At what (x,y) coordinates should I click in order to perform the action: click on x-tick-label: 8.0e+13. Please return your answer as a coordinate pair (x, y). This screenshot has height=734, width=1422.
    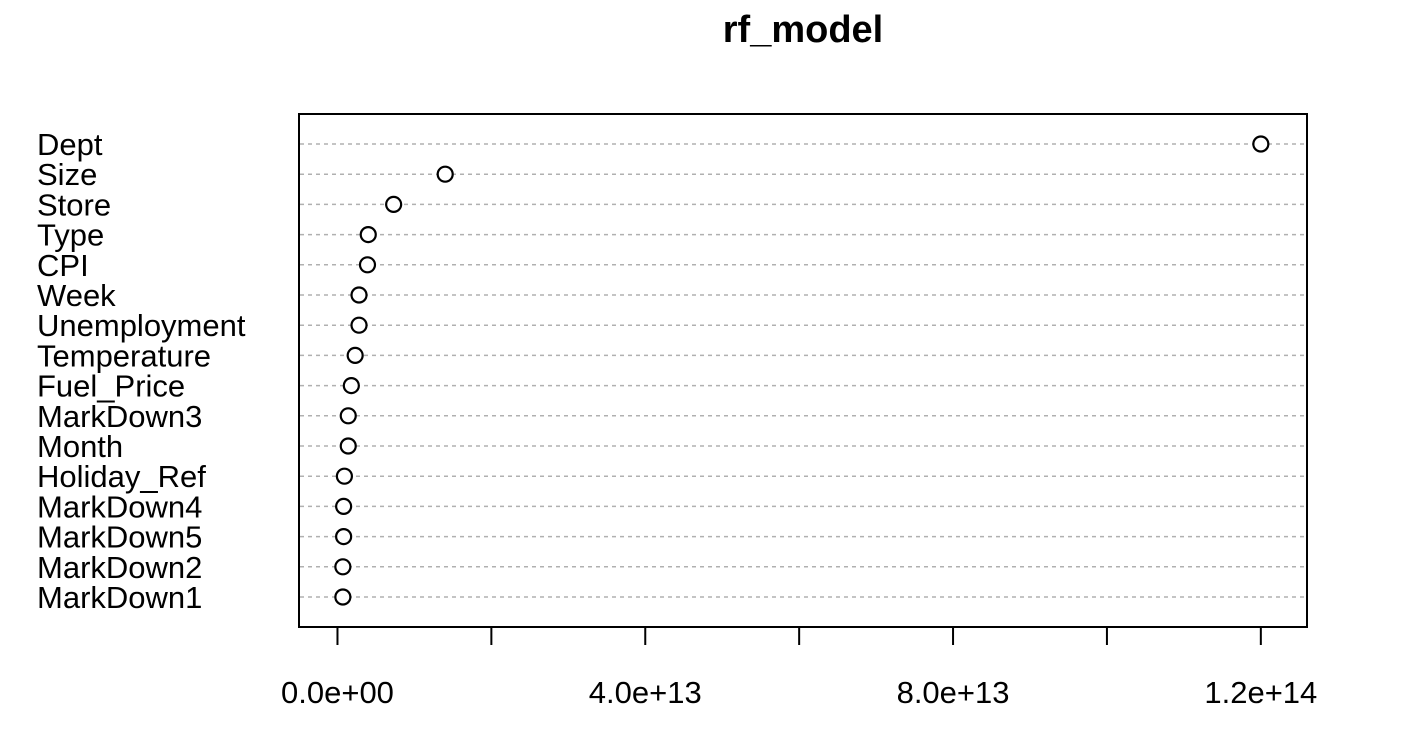
    Looking at the image, I should click on (953, 692).